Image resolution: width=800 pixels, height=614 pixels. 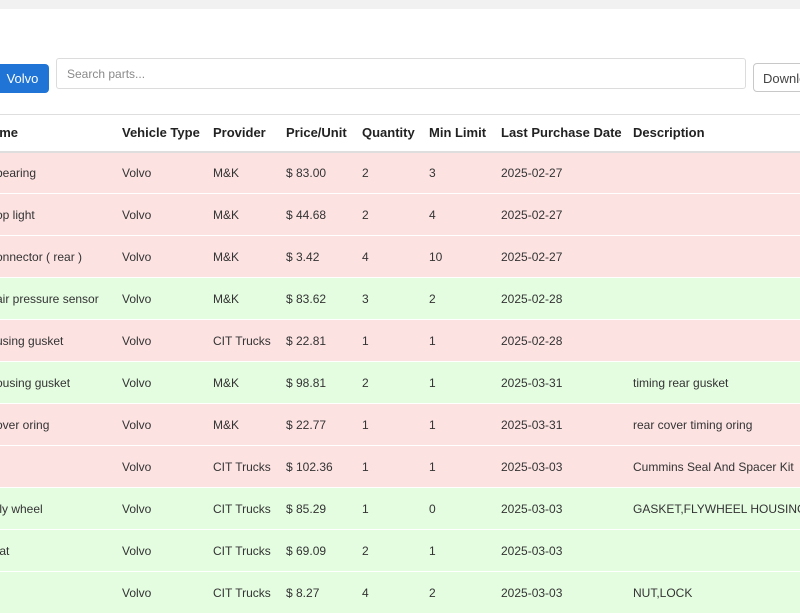 I want to click on search-input, so click(x=401, y=73).